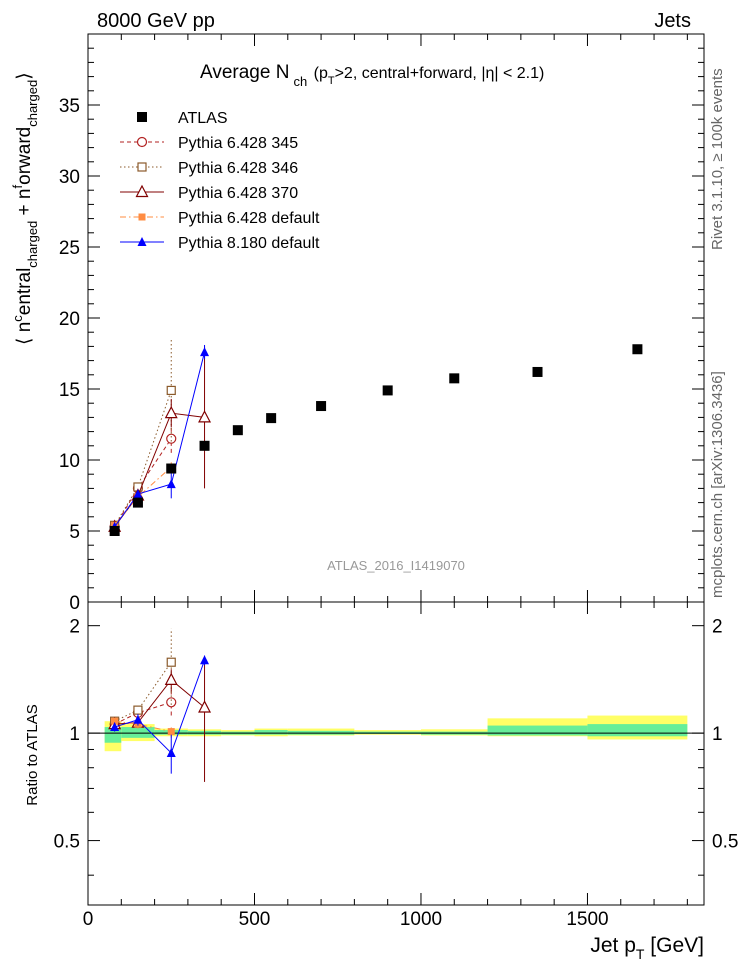 The width and height of the screenshot is (746, 972). What do you see at coordinates (74, 532) in the screenshot?
I see `y-tick-label: 5` at bounding box center [74, 532].